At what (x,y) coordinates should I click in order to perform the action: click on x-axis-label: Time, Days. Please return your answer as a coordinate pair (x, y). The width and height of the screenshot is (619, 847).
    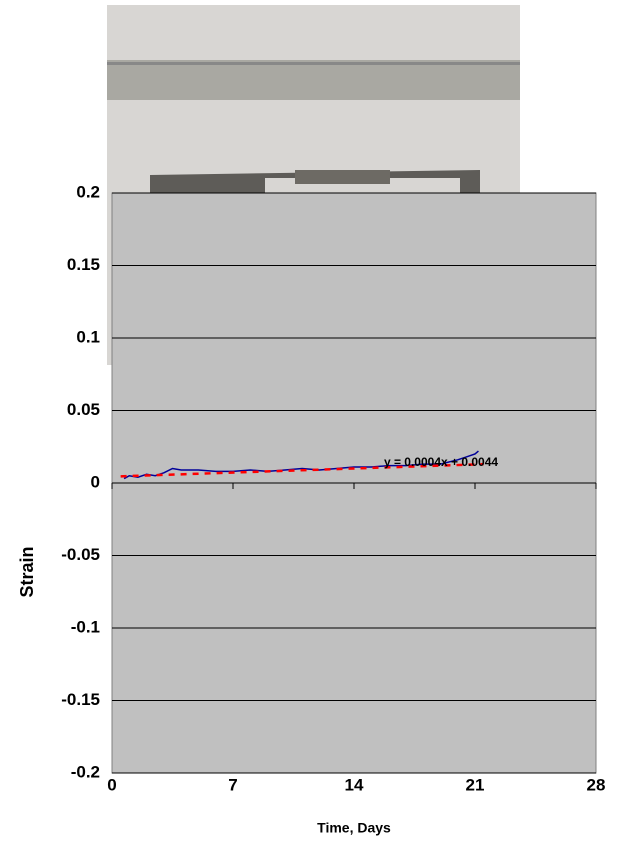
    Looking at the image, I should click on (354, 828).